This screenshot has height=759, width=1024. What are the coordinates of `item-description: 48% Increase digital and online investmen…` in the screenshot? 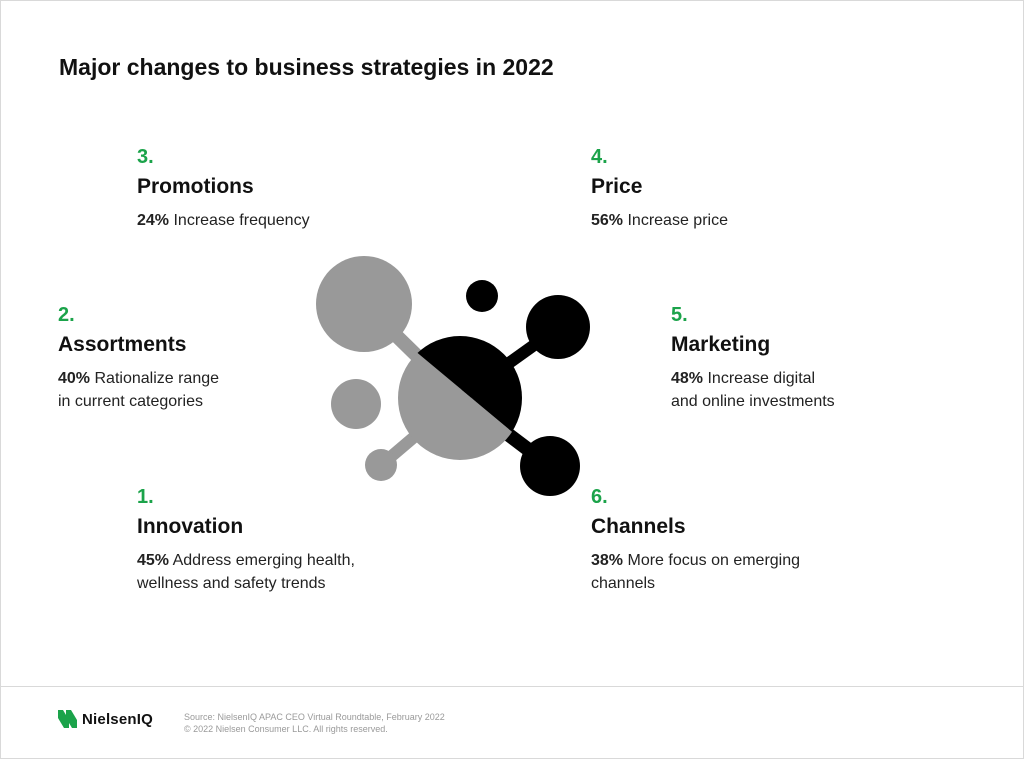 It's located at (821, 390).